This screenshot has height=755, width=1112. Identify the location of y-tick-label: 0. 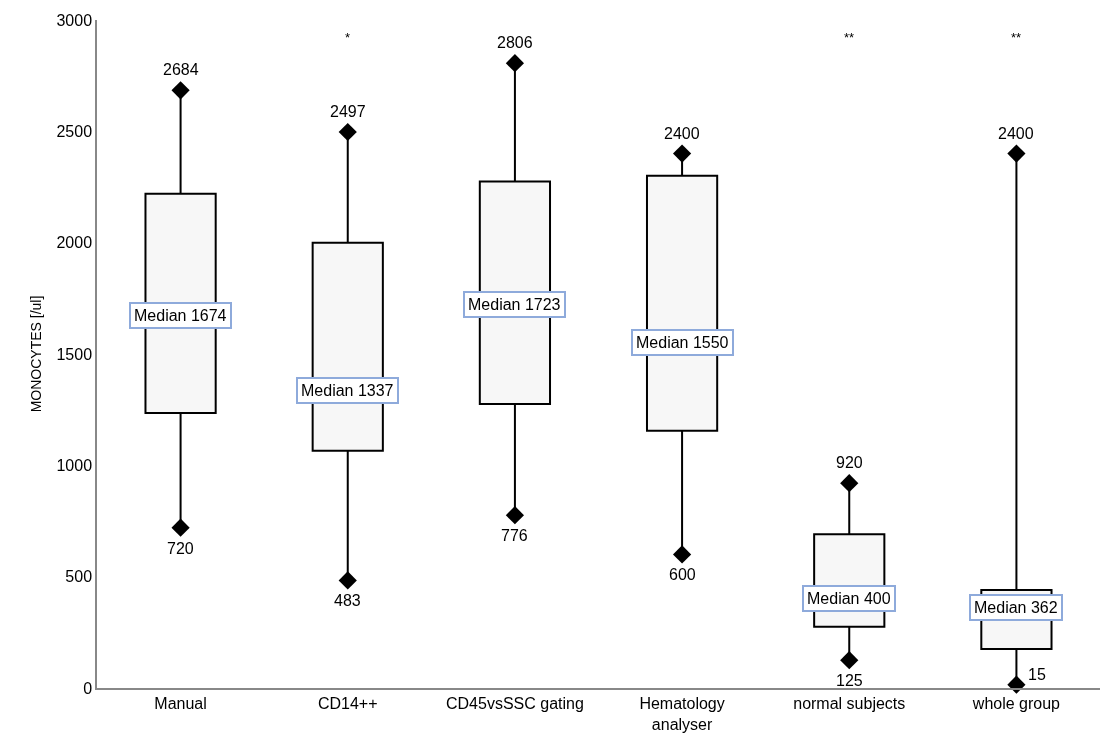
(88, 688).